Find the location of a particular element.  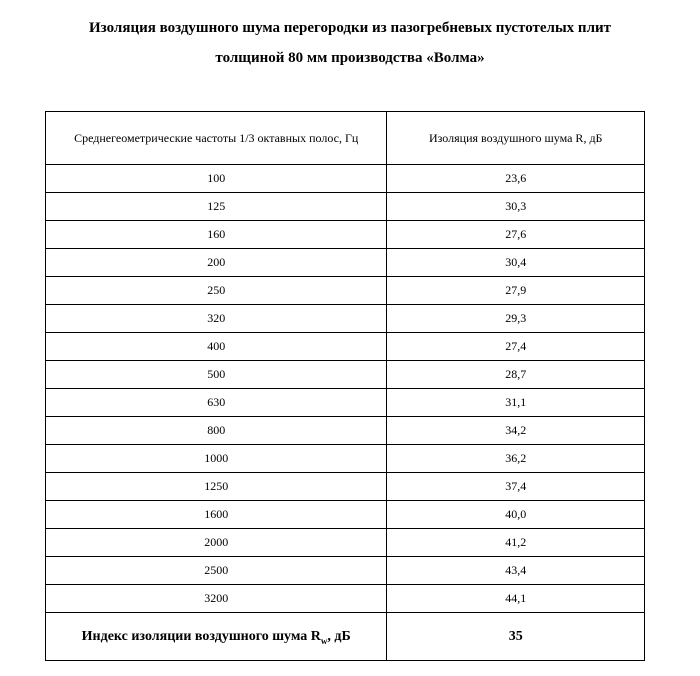

insulation-cell: 29,3 is located at coordinates (515, 318).